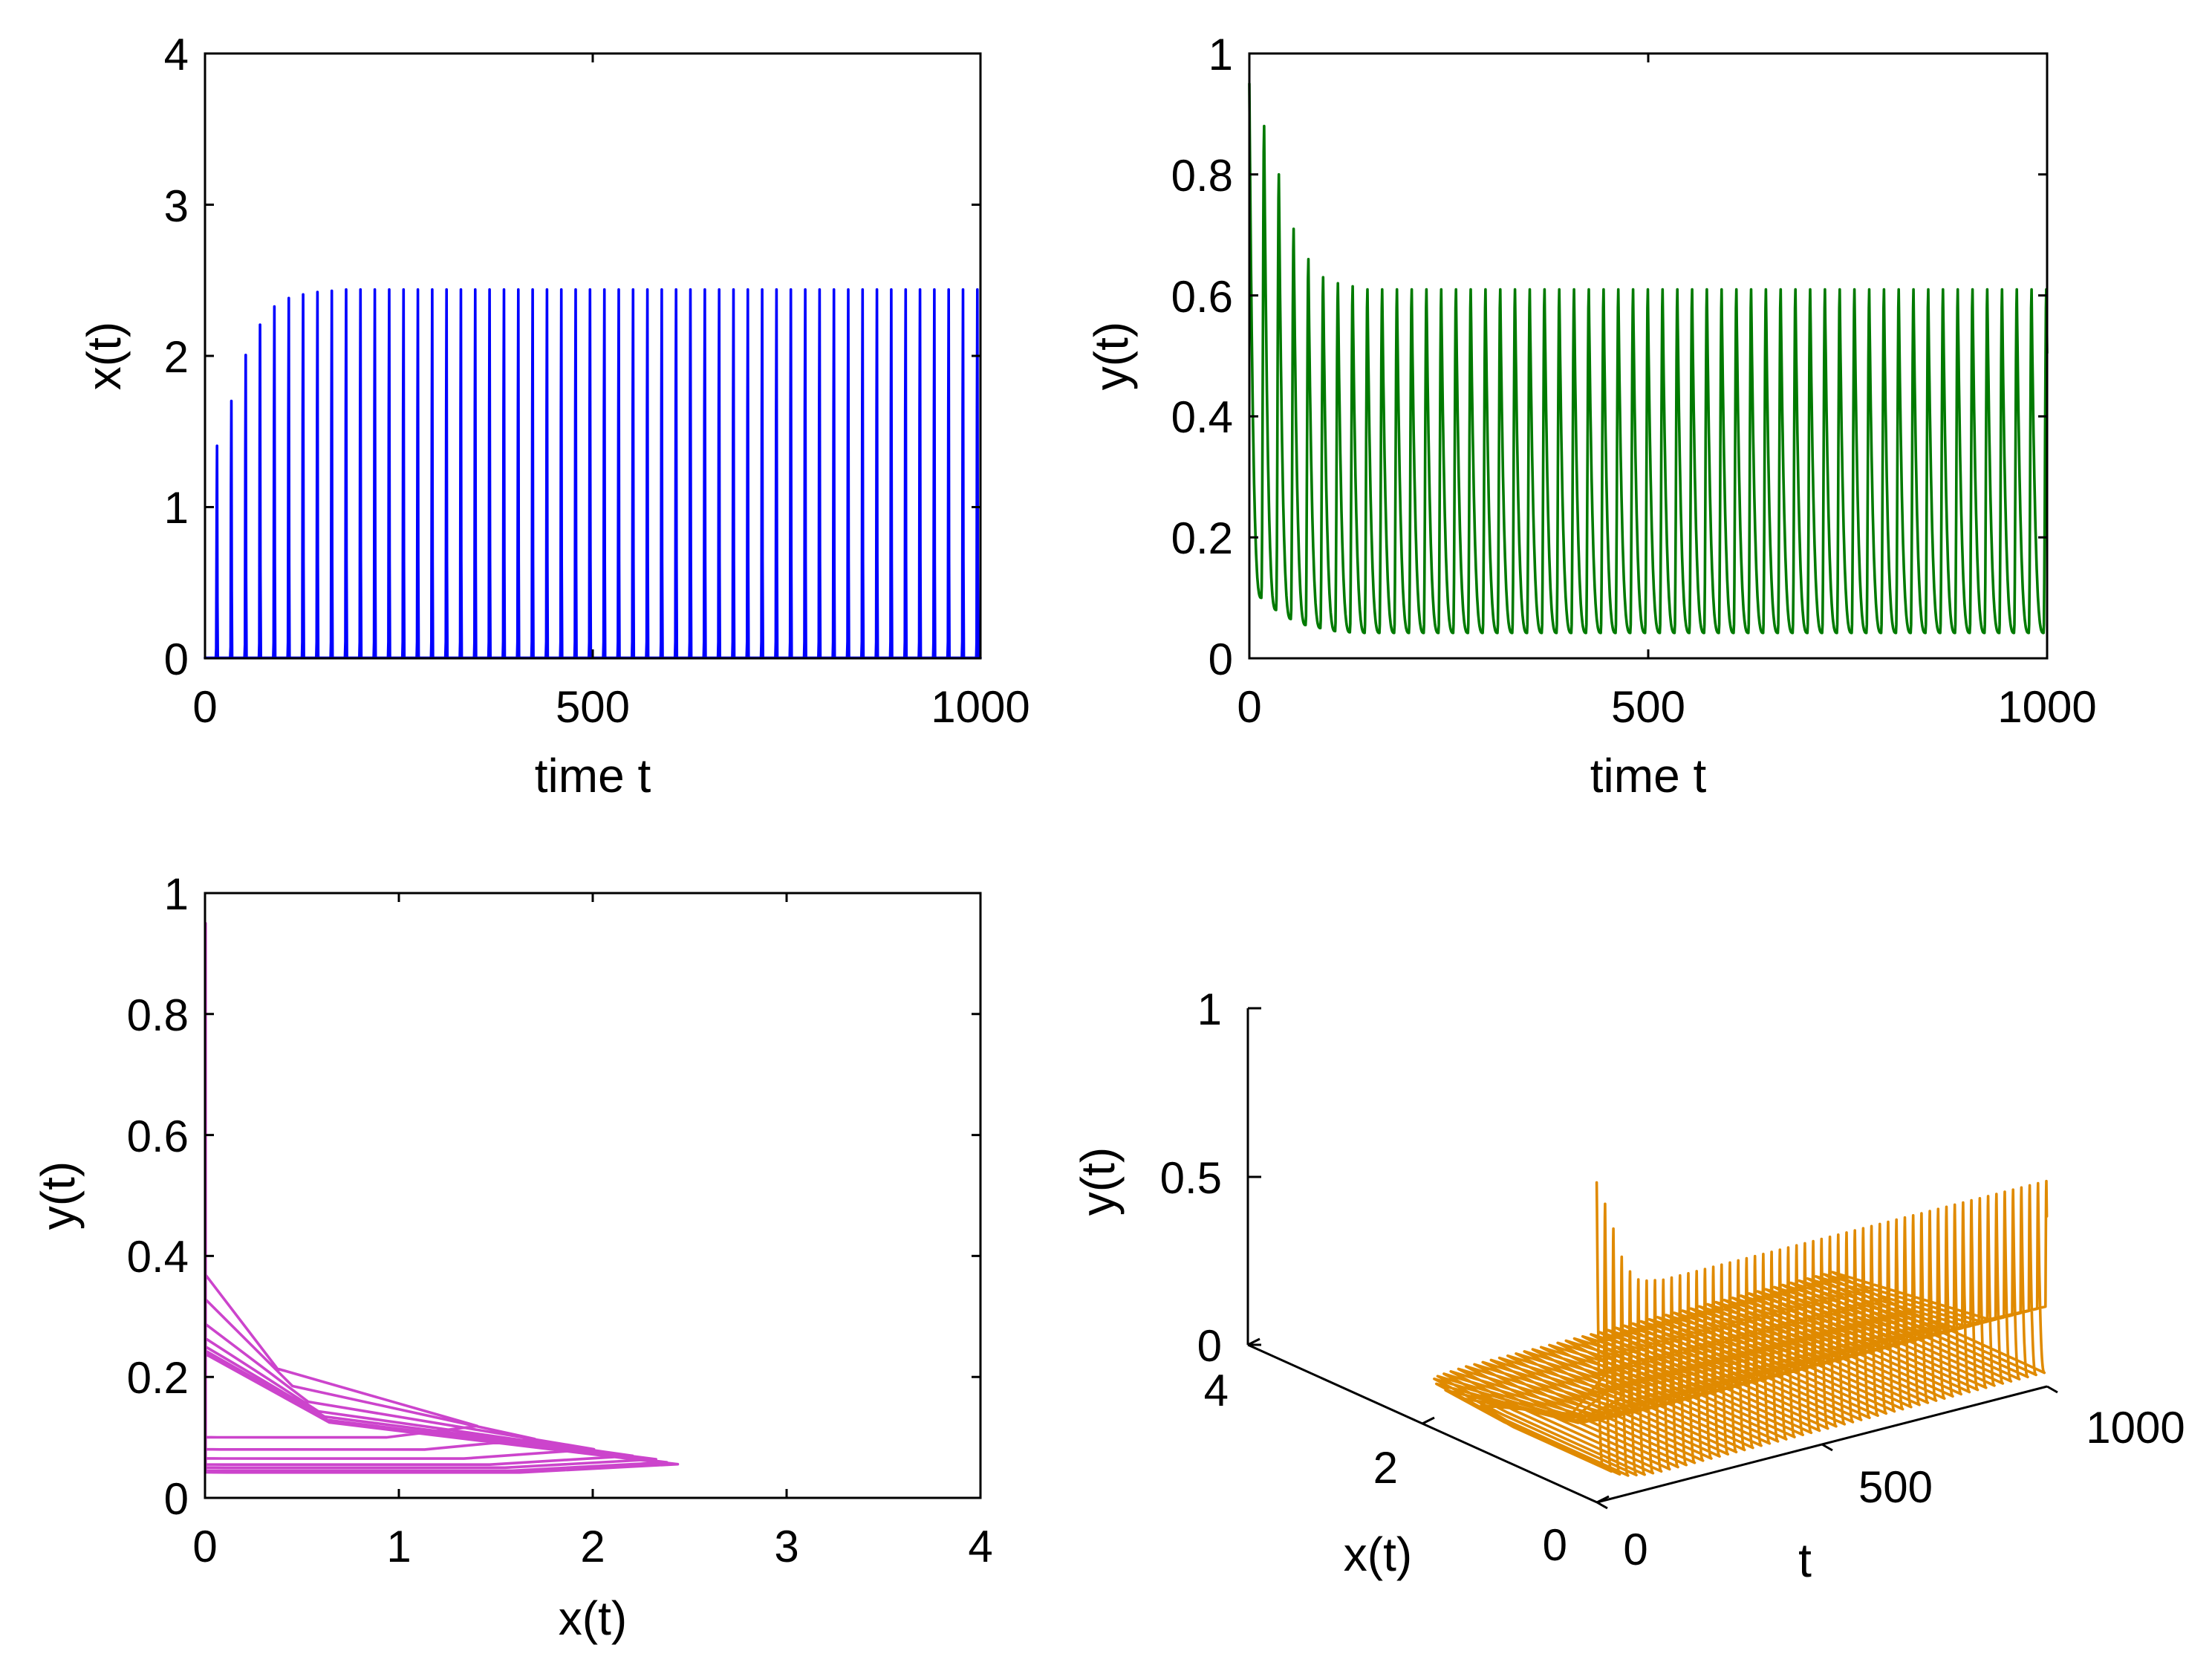 The height and width of the screenshot is (1671, 2212). Describe the element at coordinates (176, 206) in the screenshot. I see `y-tick-label: 3` at that location.